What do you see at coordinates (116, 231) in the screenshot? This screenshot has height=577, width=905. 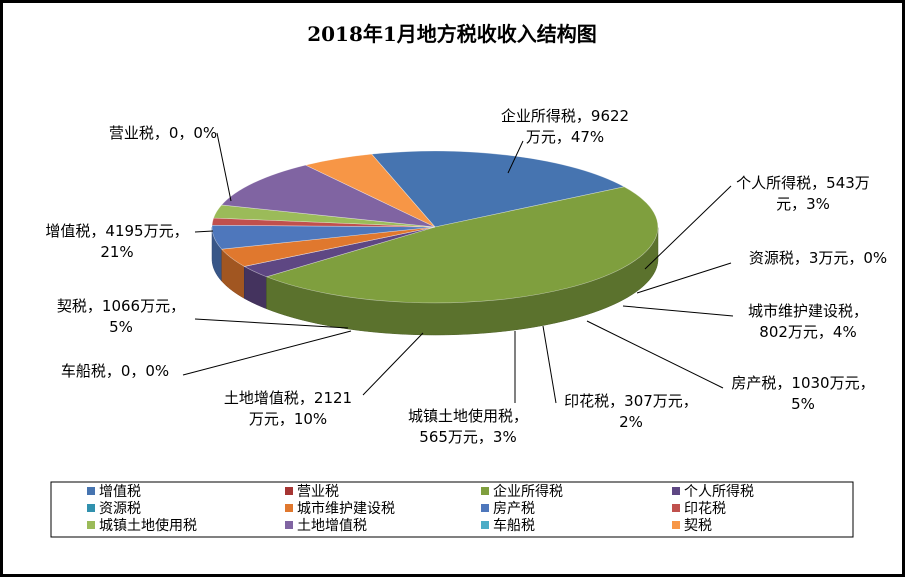 I see `data-label-11-line-0: 增值税，4195万元，` at bounding box center [116, 231].